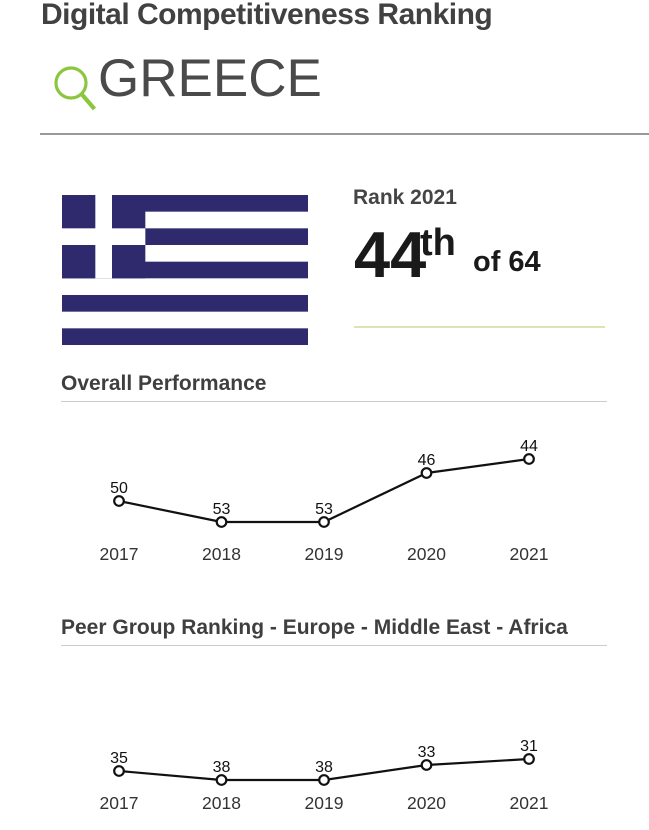  I want to click on value-label: 46, so click(427, 460).